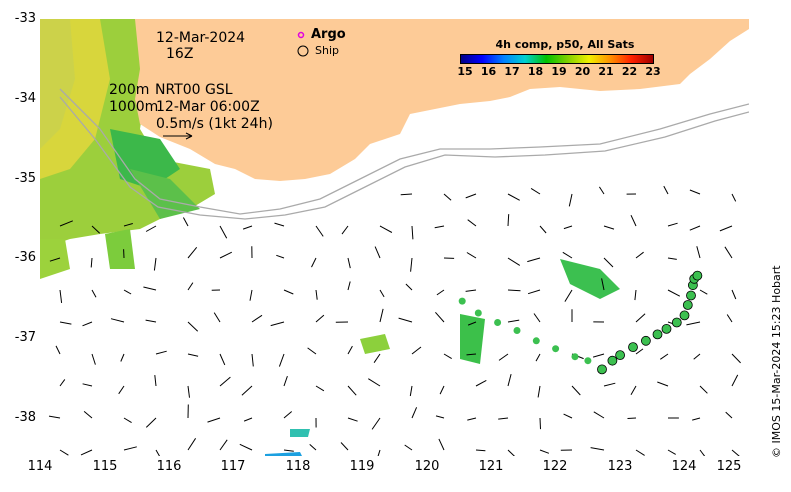 Image resolution: width=791 pixels, height=492 pixels. What do you see at coordinates (233, 466) in the screenshot?
I see `lon-tick: 117` at bounding box center [233, 466].